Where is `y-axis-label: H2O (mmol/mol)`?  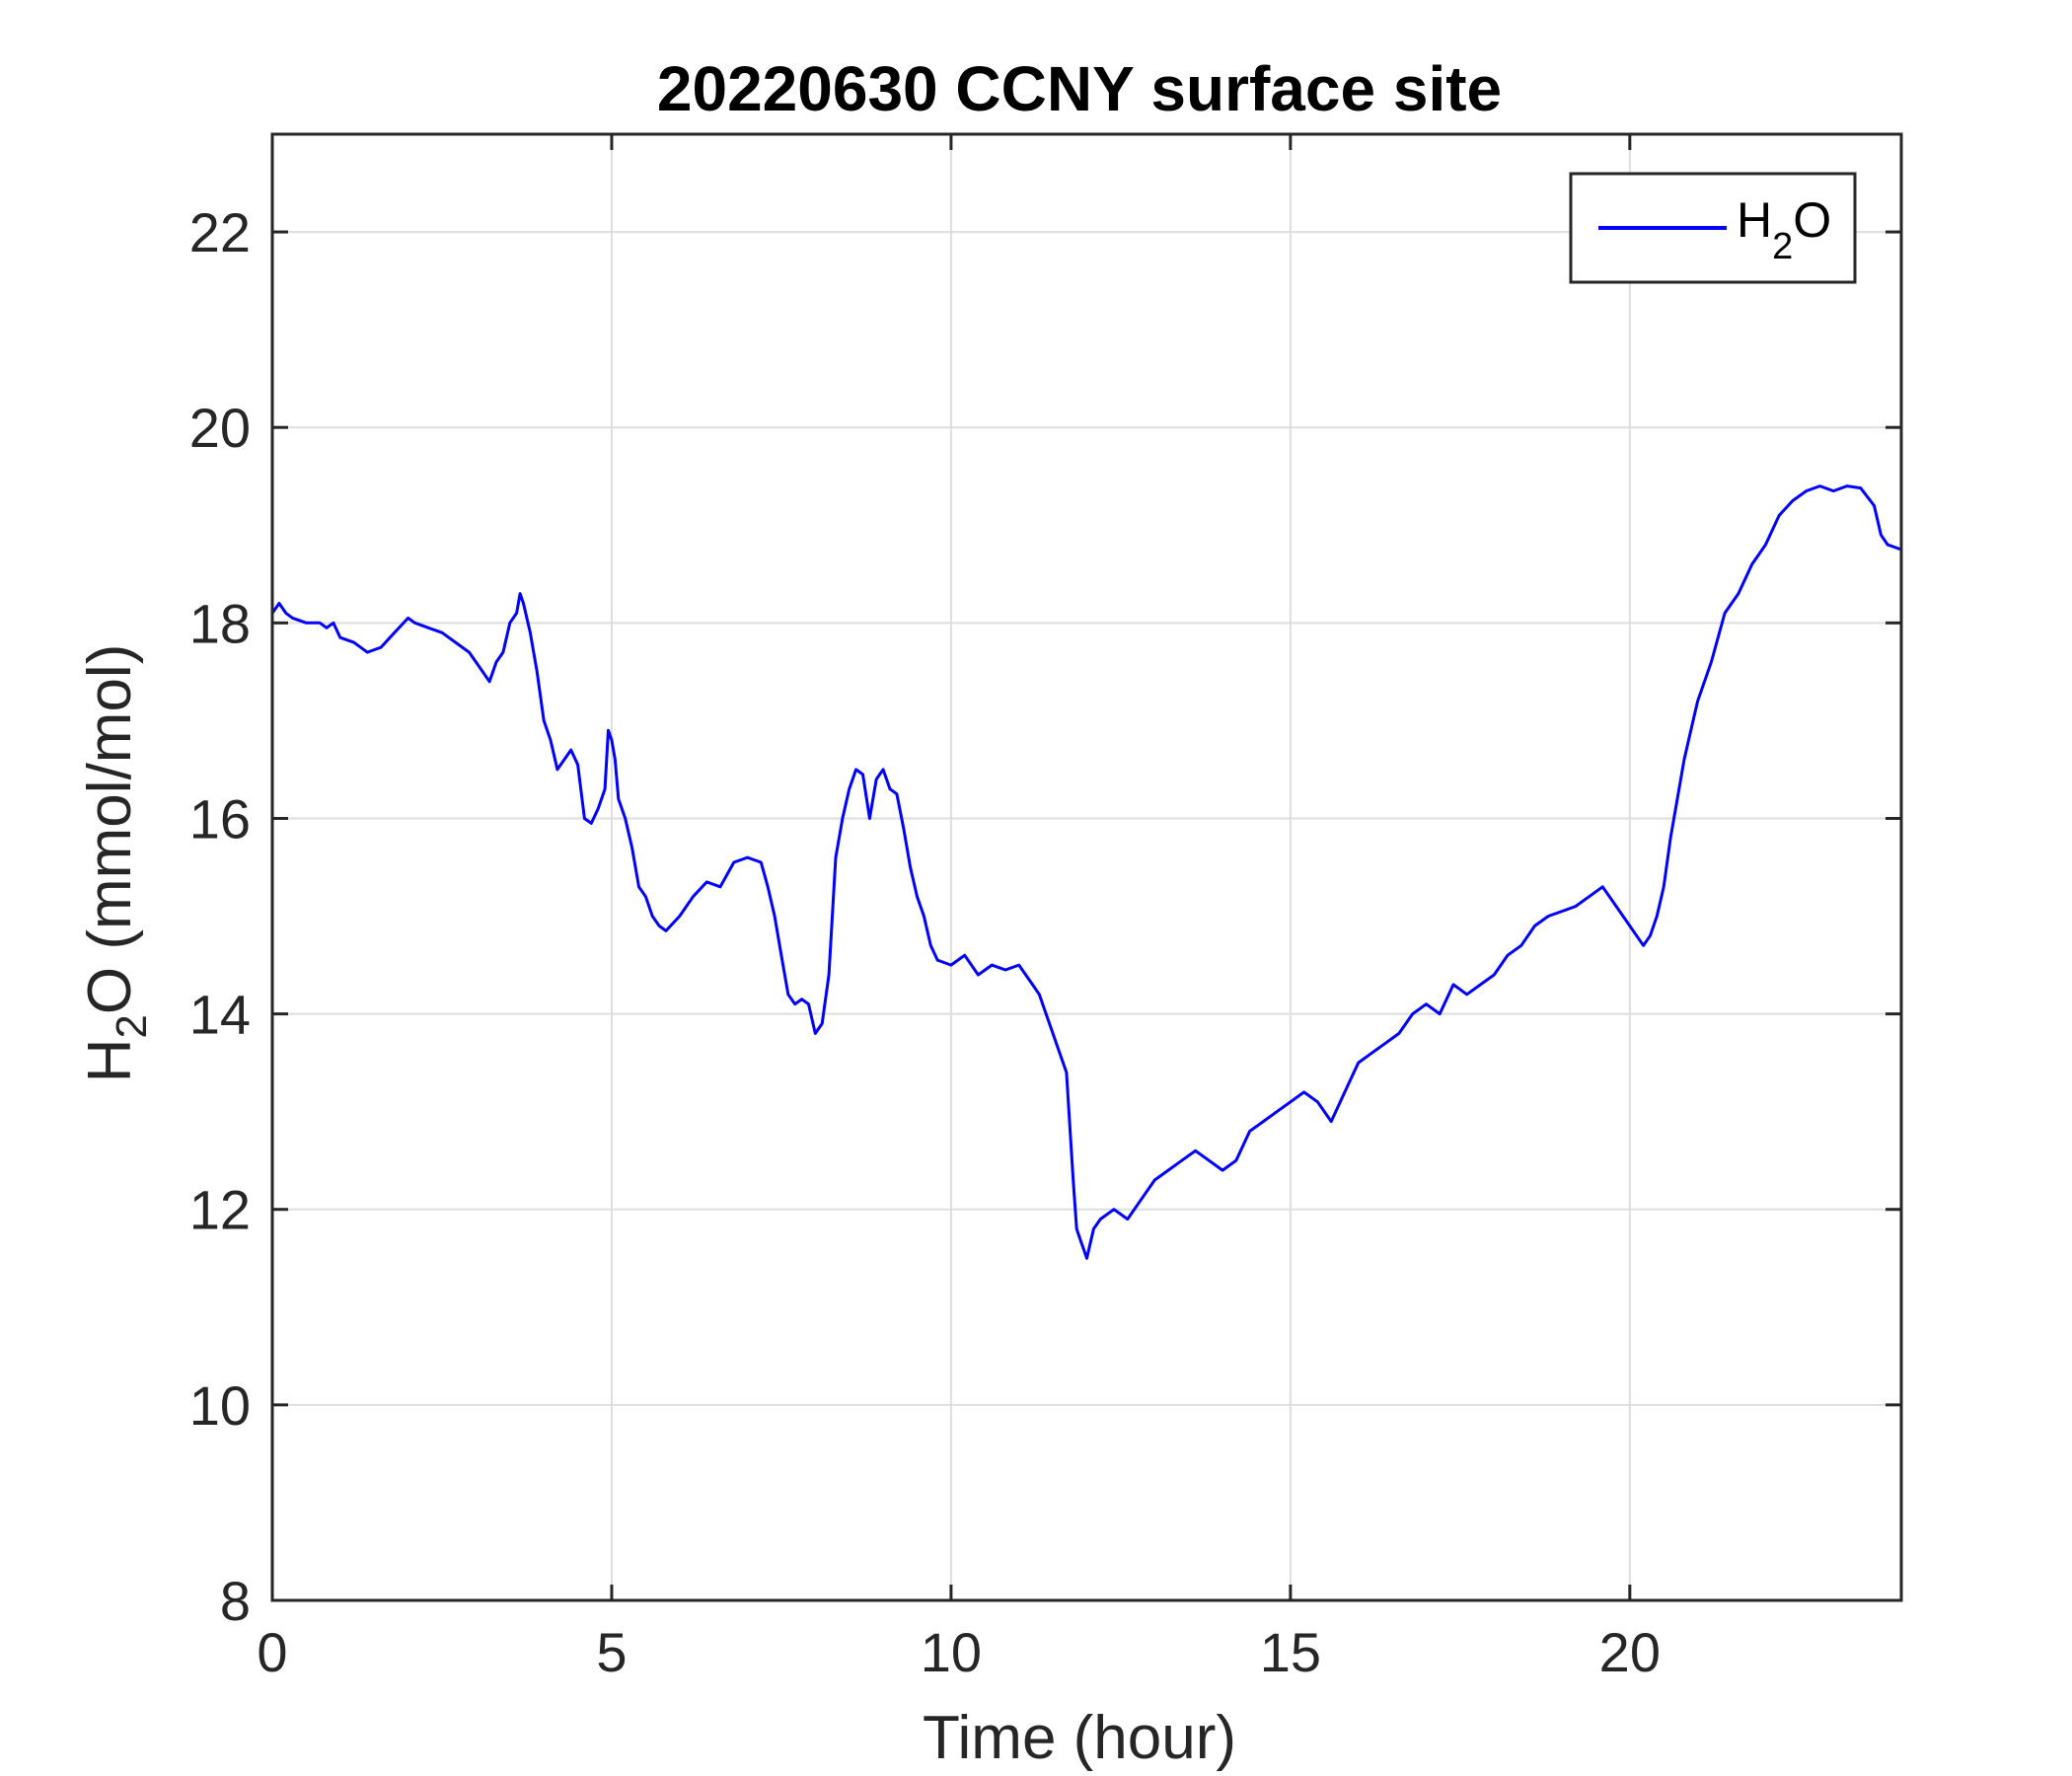
y-axis-label: H2O (mmol/mol) is located at coordinates (116, 864).